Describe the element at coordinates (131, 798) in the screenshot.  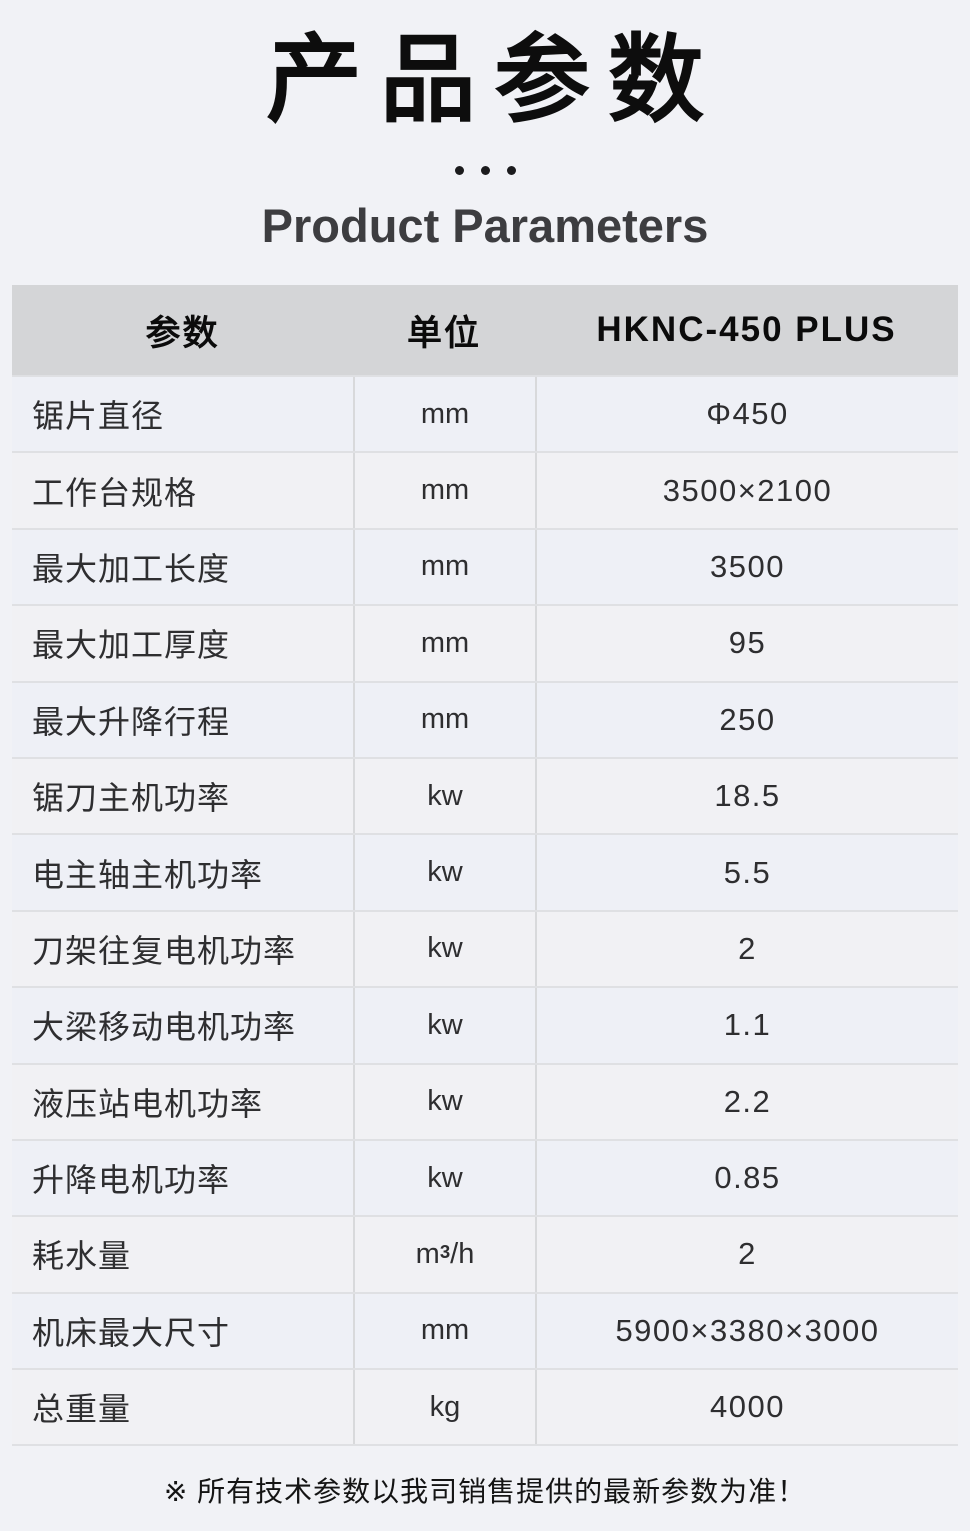
I see `param-cell: 锯刀主机功率` at that location.